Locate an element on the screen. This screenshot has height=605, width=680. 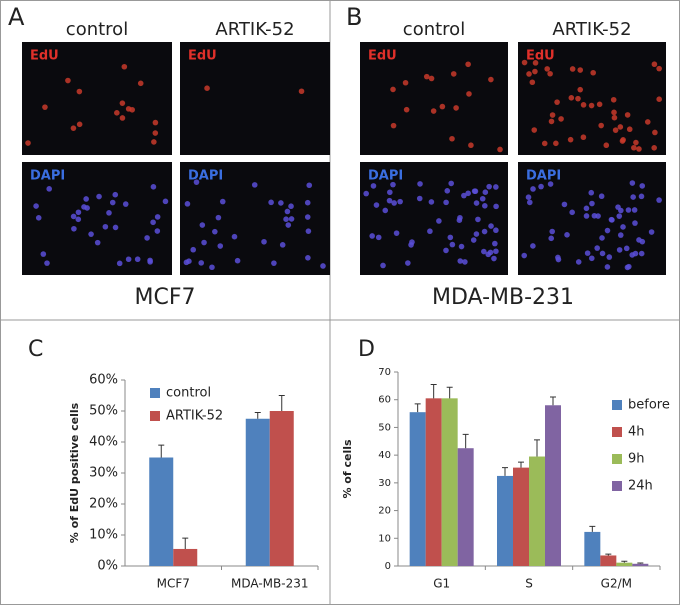
caption: MDA-MB-231 is located at coordinates (503, 297).